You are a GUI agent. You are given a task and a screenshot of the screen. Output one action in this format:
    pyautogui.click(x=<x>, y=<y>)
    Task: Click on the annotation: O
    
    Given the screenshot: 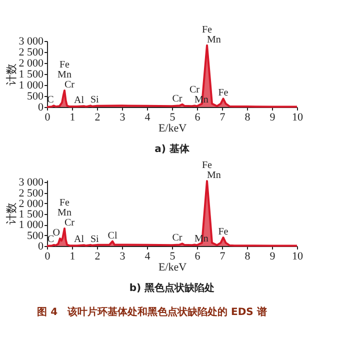 What is the action you would take?
    pyautogui.click(x=56, y=233)
    